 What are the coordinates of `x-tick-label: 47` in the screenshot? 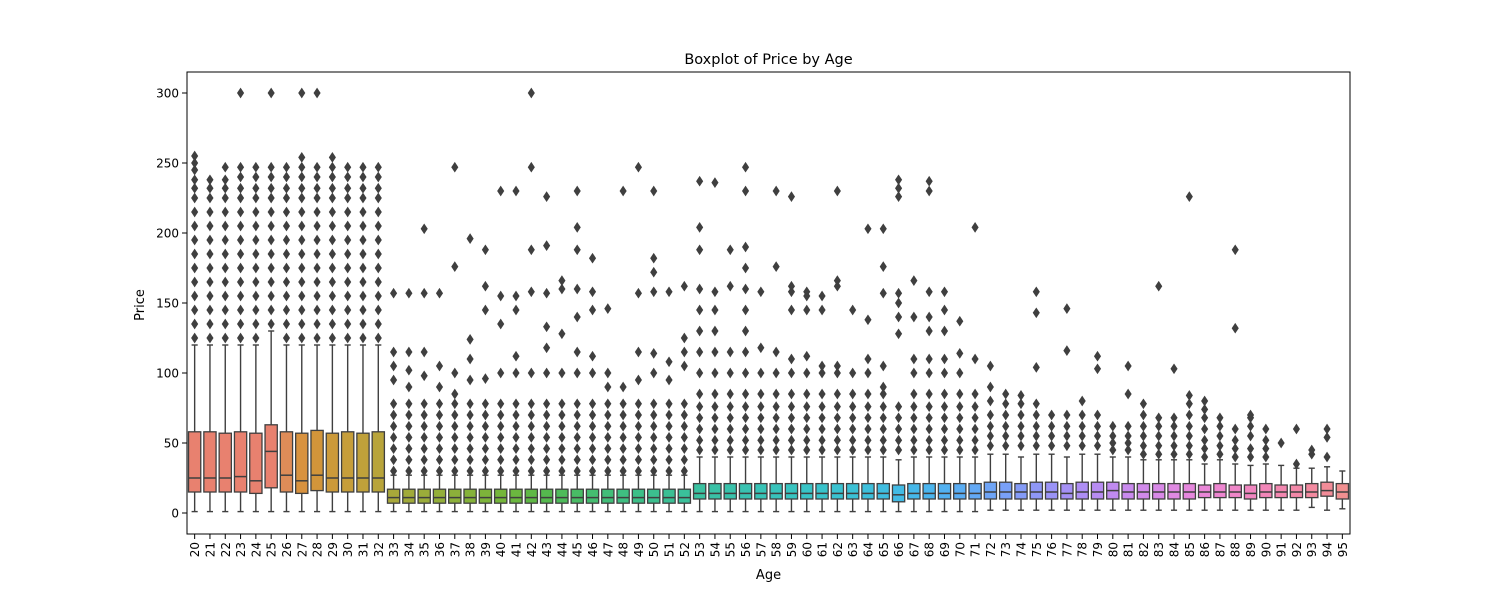 It's located at (608, 549).